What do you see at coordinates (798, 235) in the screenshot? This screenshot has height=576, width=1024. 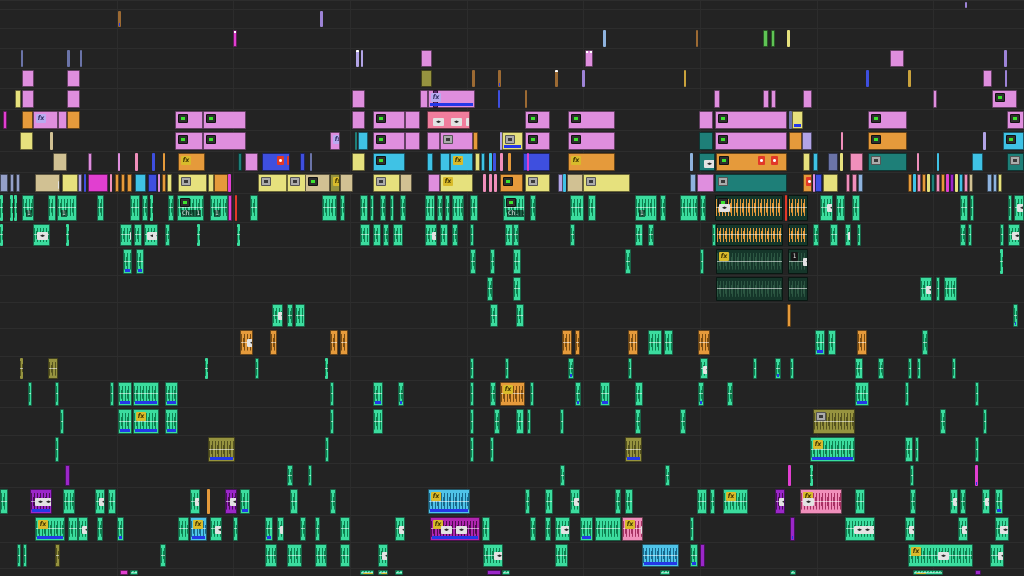 I see `audio-clip-dkgreen` at bounding box center [798, 235].